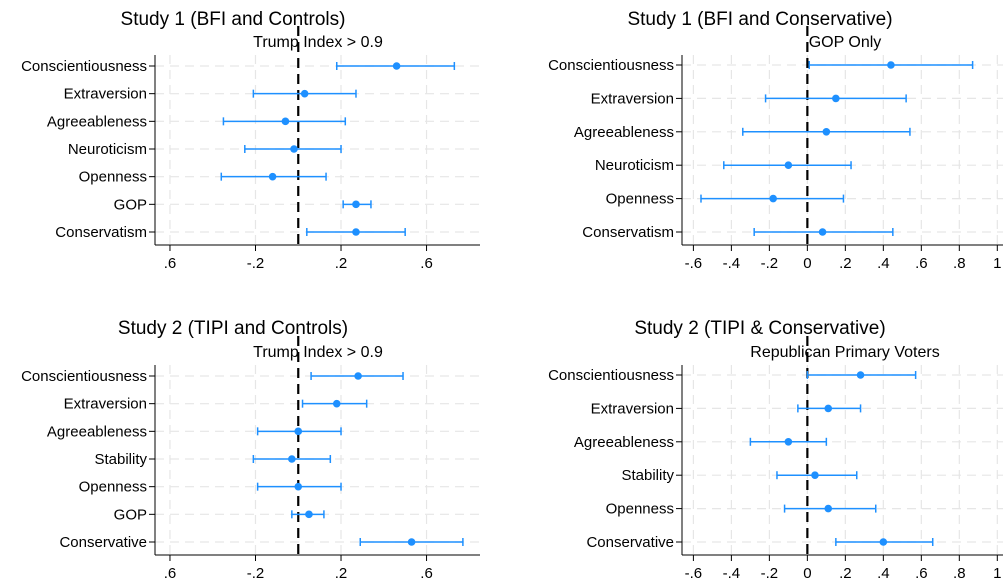  What do you see at coordinates (233, 328) in the screenshot?
I see `panel-title: Study 2 (TIPI and Controls)` at bounding box center [233, 328].